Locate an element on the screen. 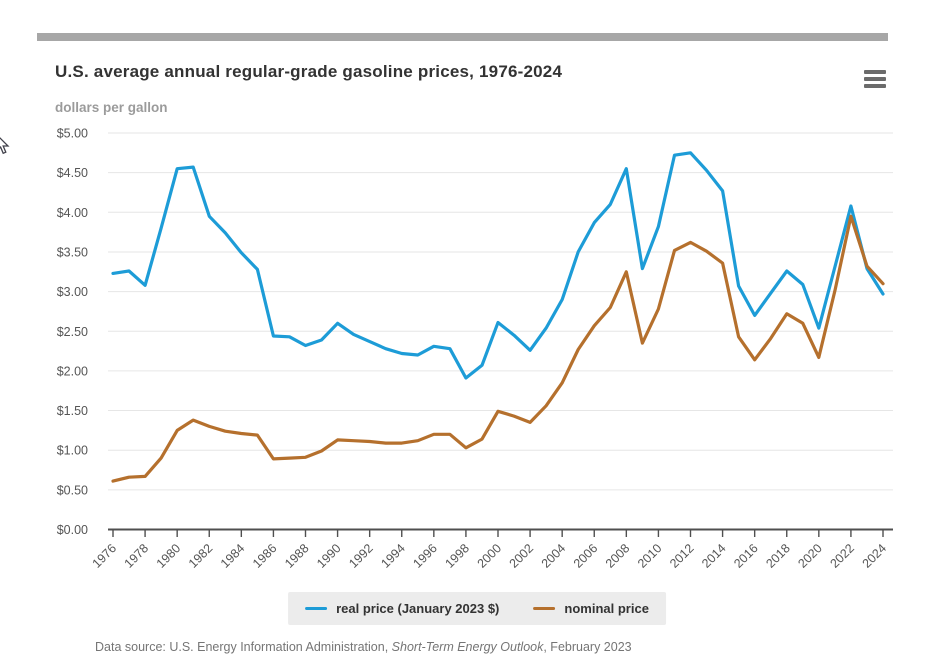 This screenshot has width=929, height=657. svg-text: $1.50 is located at coordinates (72, 411).